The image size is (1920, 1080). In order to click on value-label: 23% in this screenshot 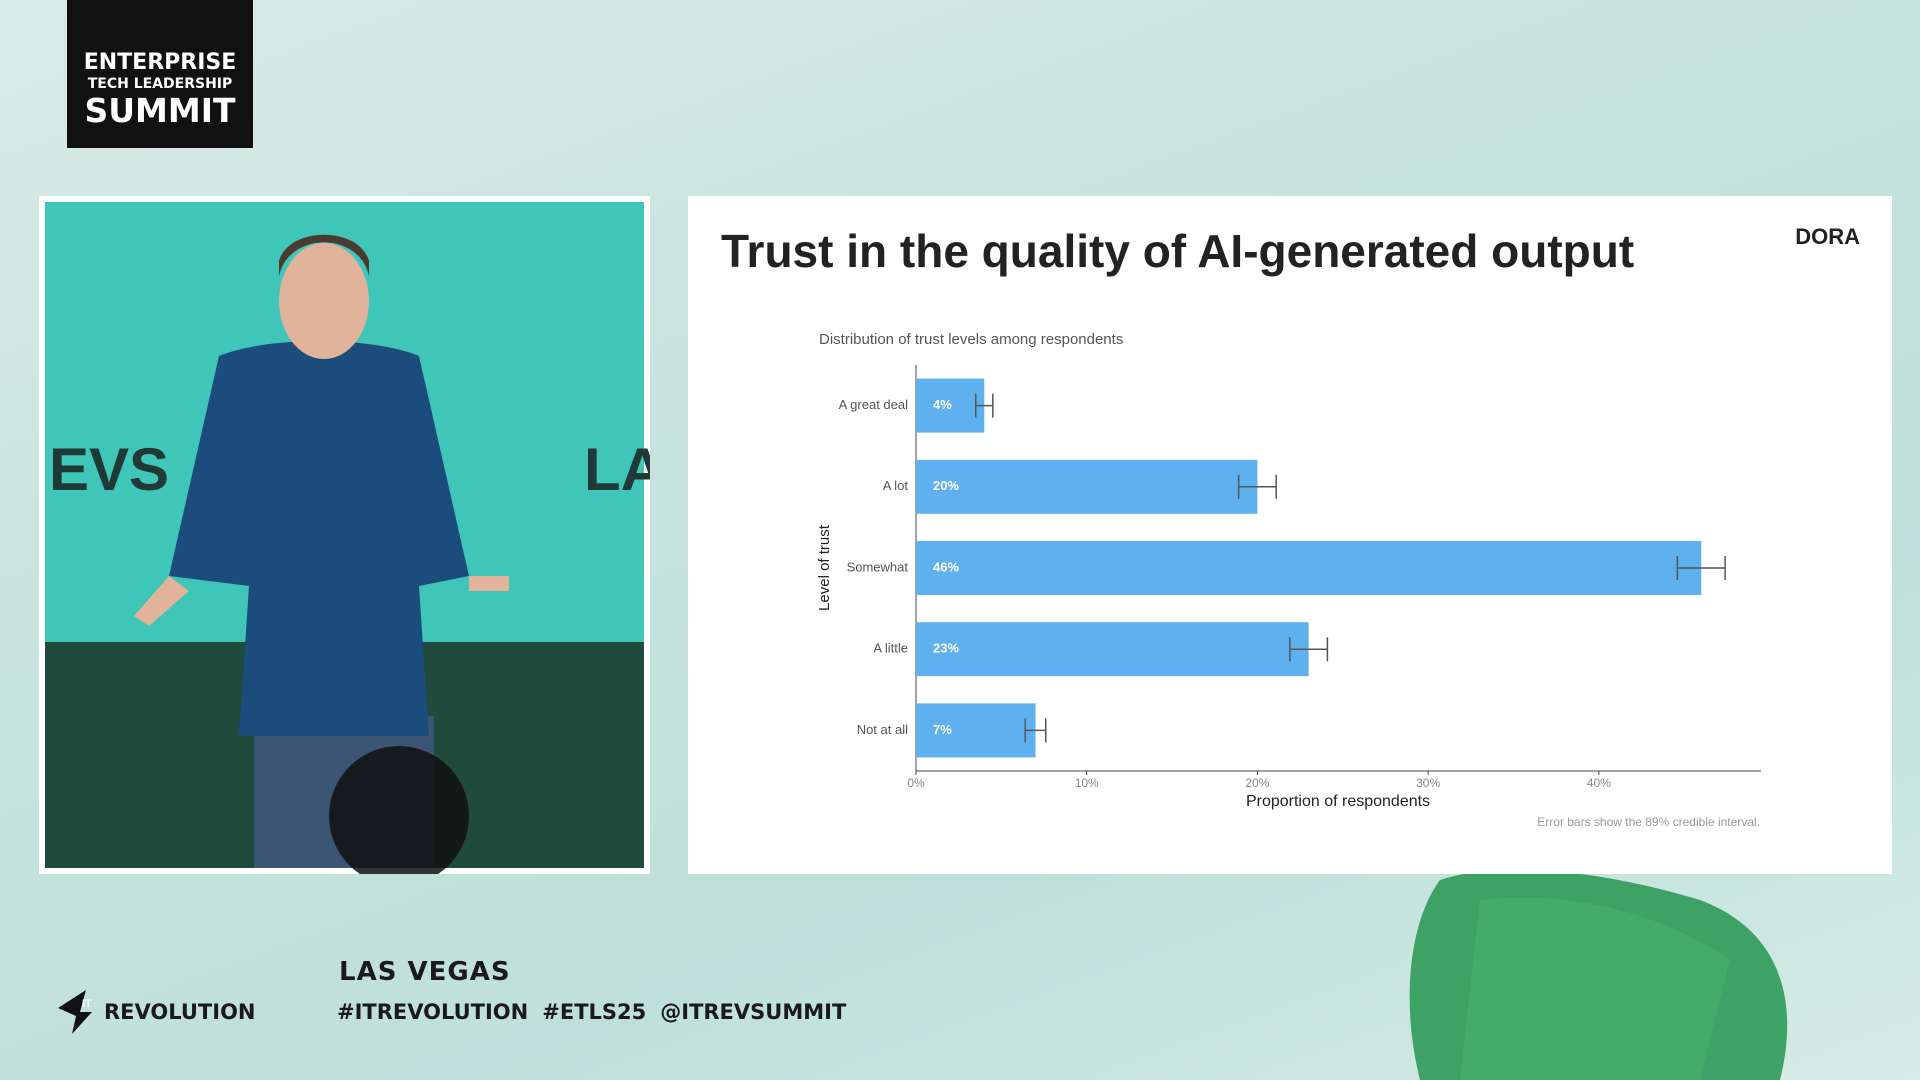, I will do `click(946, 648)`.